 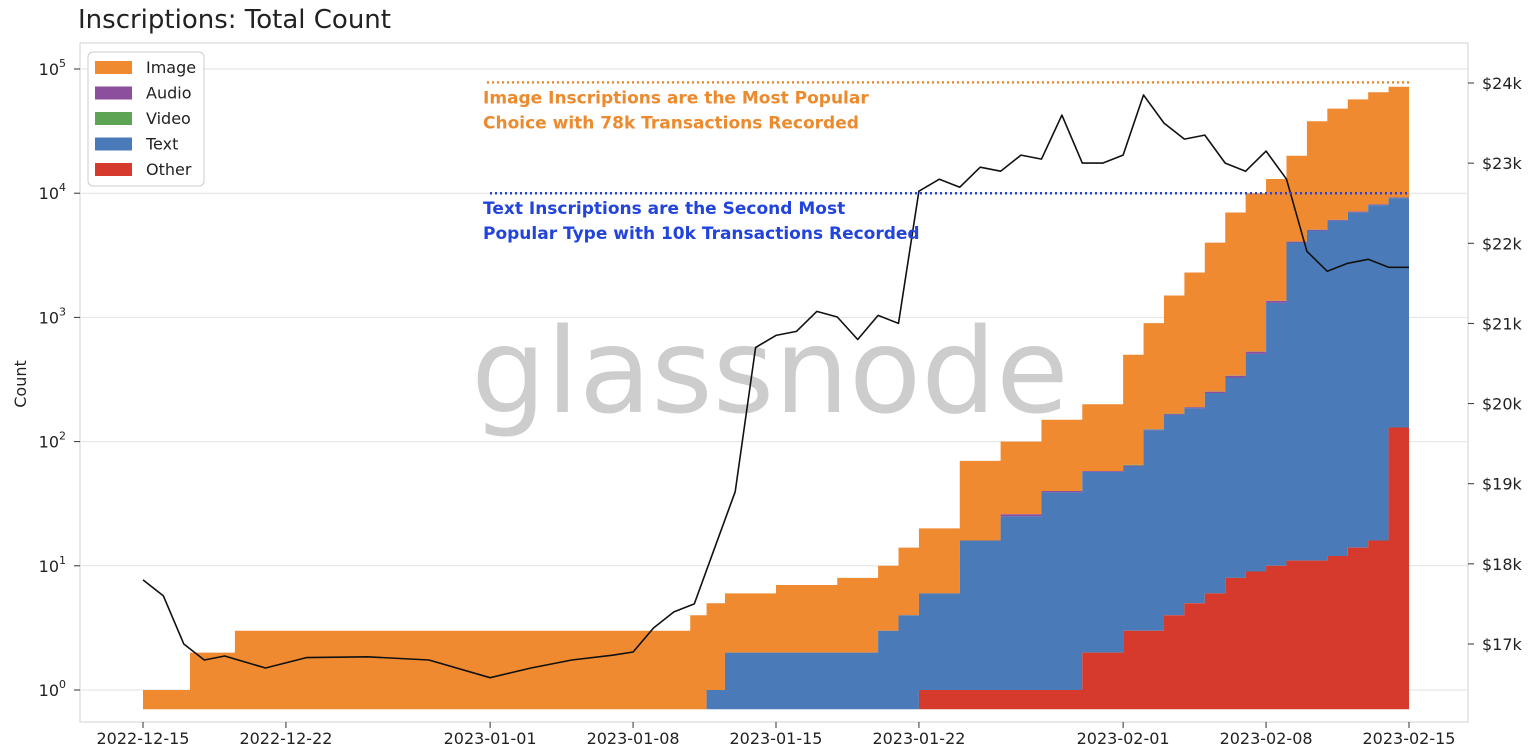 What do you see at coordinates (52, 689) in the screenshot?
I see `y-tick-label: 10⁰` at bounding box center [52, 689].